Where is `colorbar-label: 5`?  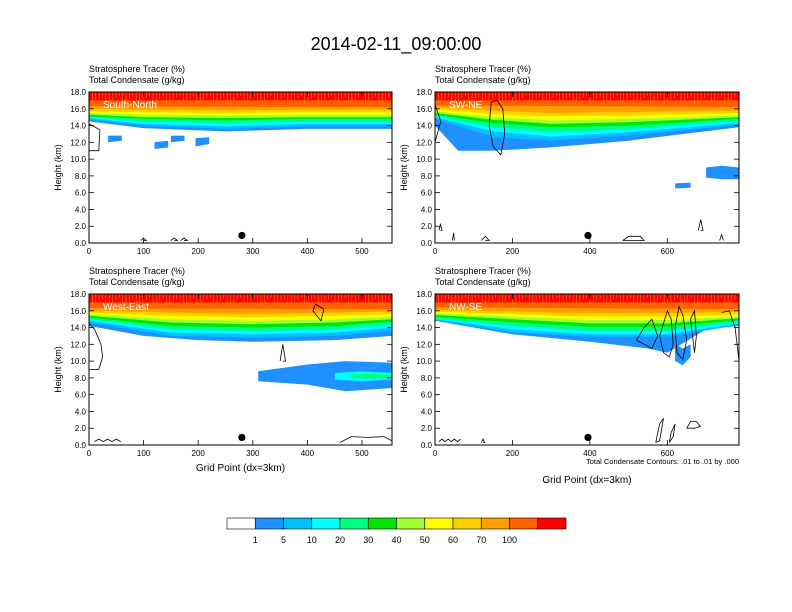
colorbar-label: 5 is located at coordinates (283, 540).